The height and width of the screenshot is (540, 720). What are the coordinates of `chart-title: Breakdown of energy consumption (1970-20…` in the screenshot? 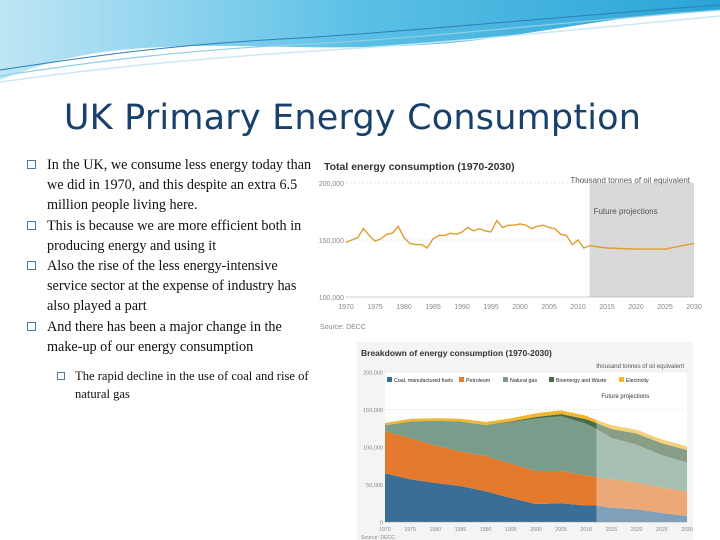 It's located at (456, 353).